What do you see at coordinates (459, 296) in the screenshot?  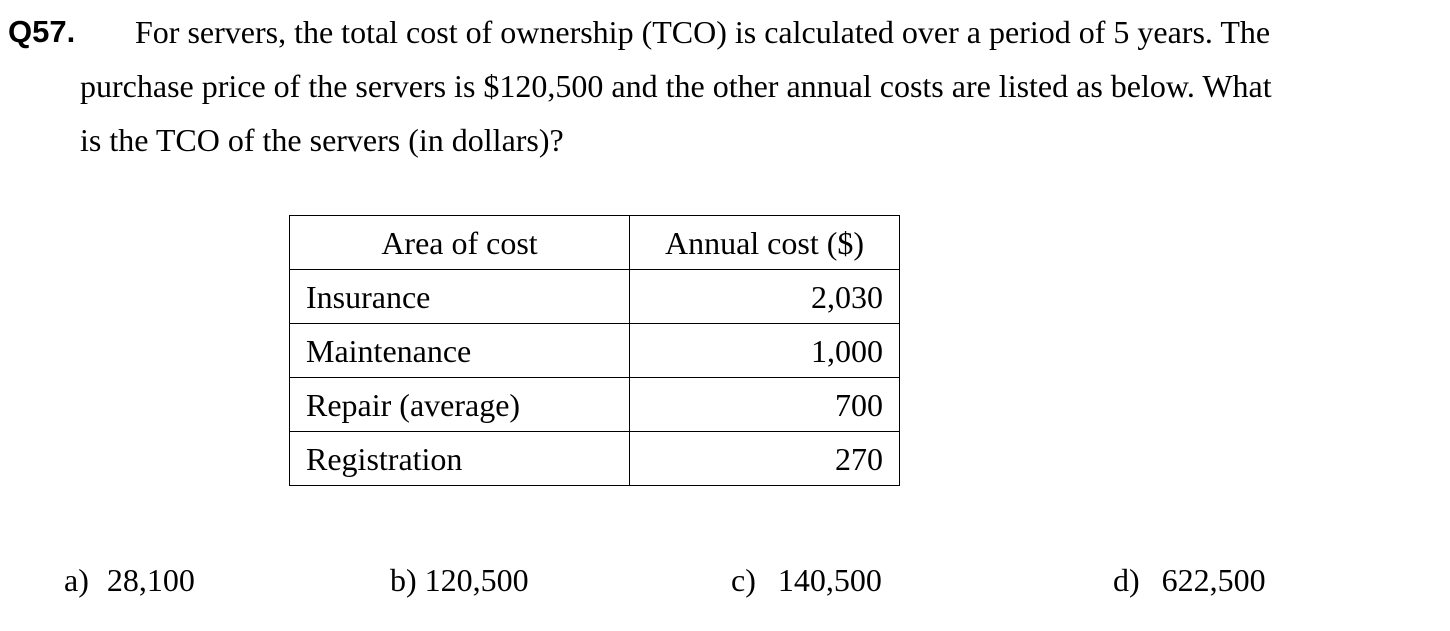 I see `cost-area-cell: Insurance` at bounding box center [459, 296].